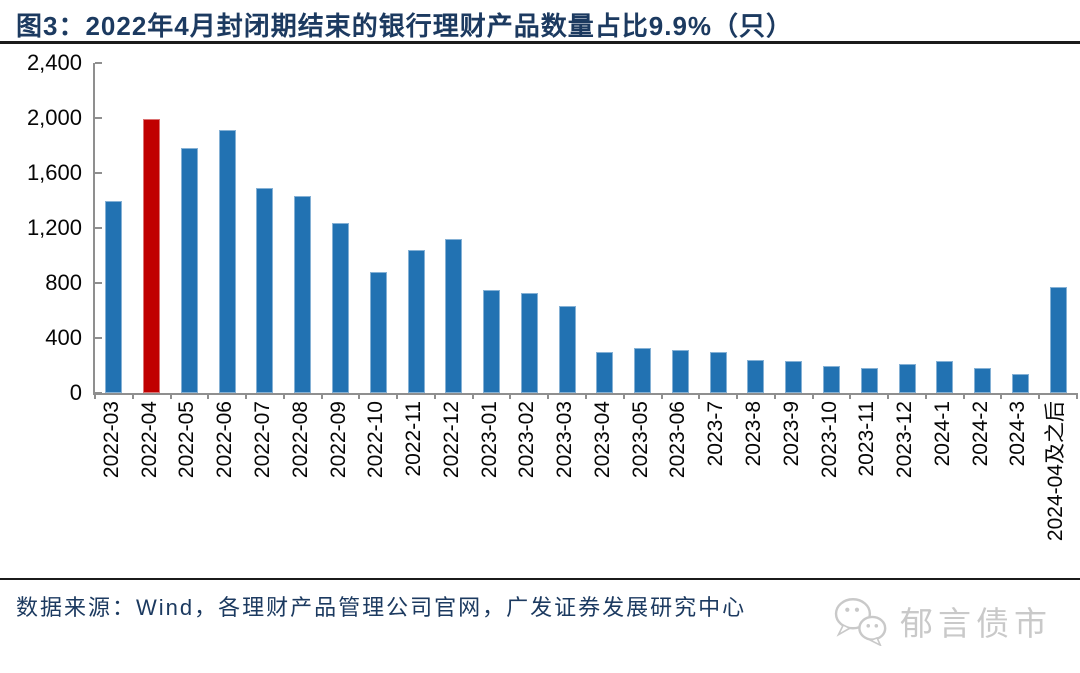 This screenshot has width=1080, height=673. I want to click on x-tick-label: 2022-10, so click(376, 440).